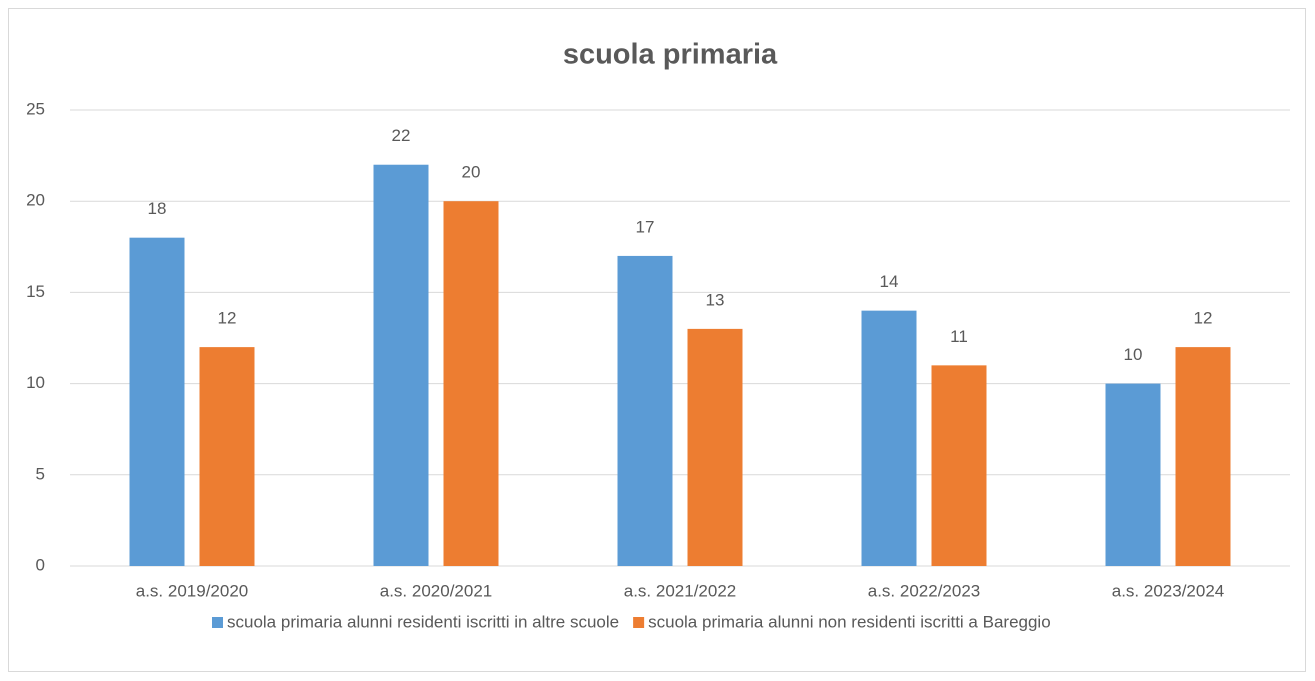 The width and height of the screenshot is (1315, 681). What do you see at coordinates (471, 172) in the screenshot?
I see `data-label: 20` at bounding box center [471, 172].